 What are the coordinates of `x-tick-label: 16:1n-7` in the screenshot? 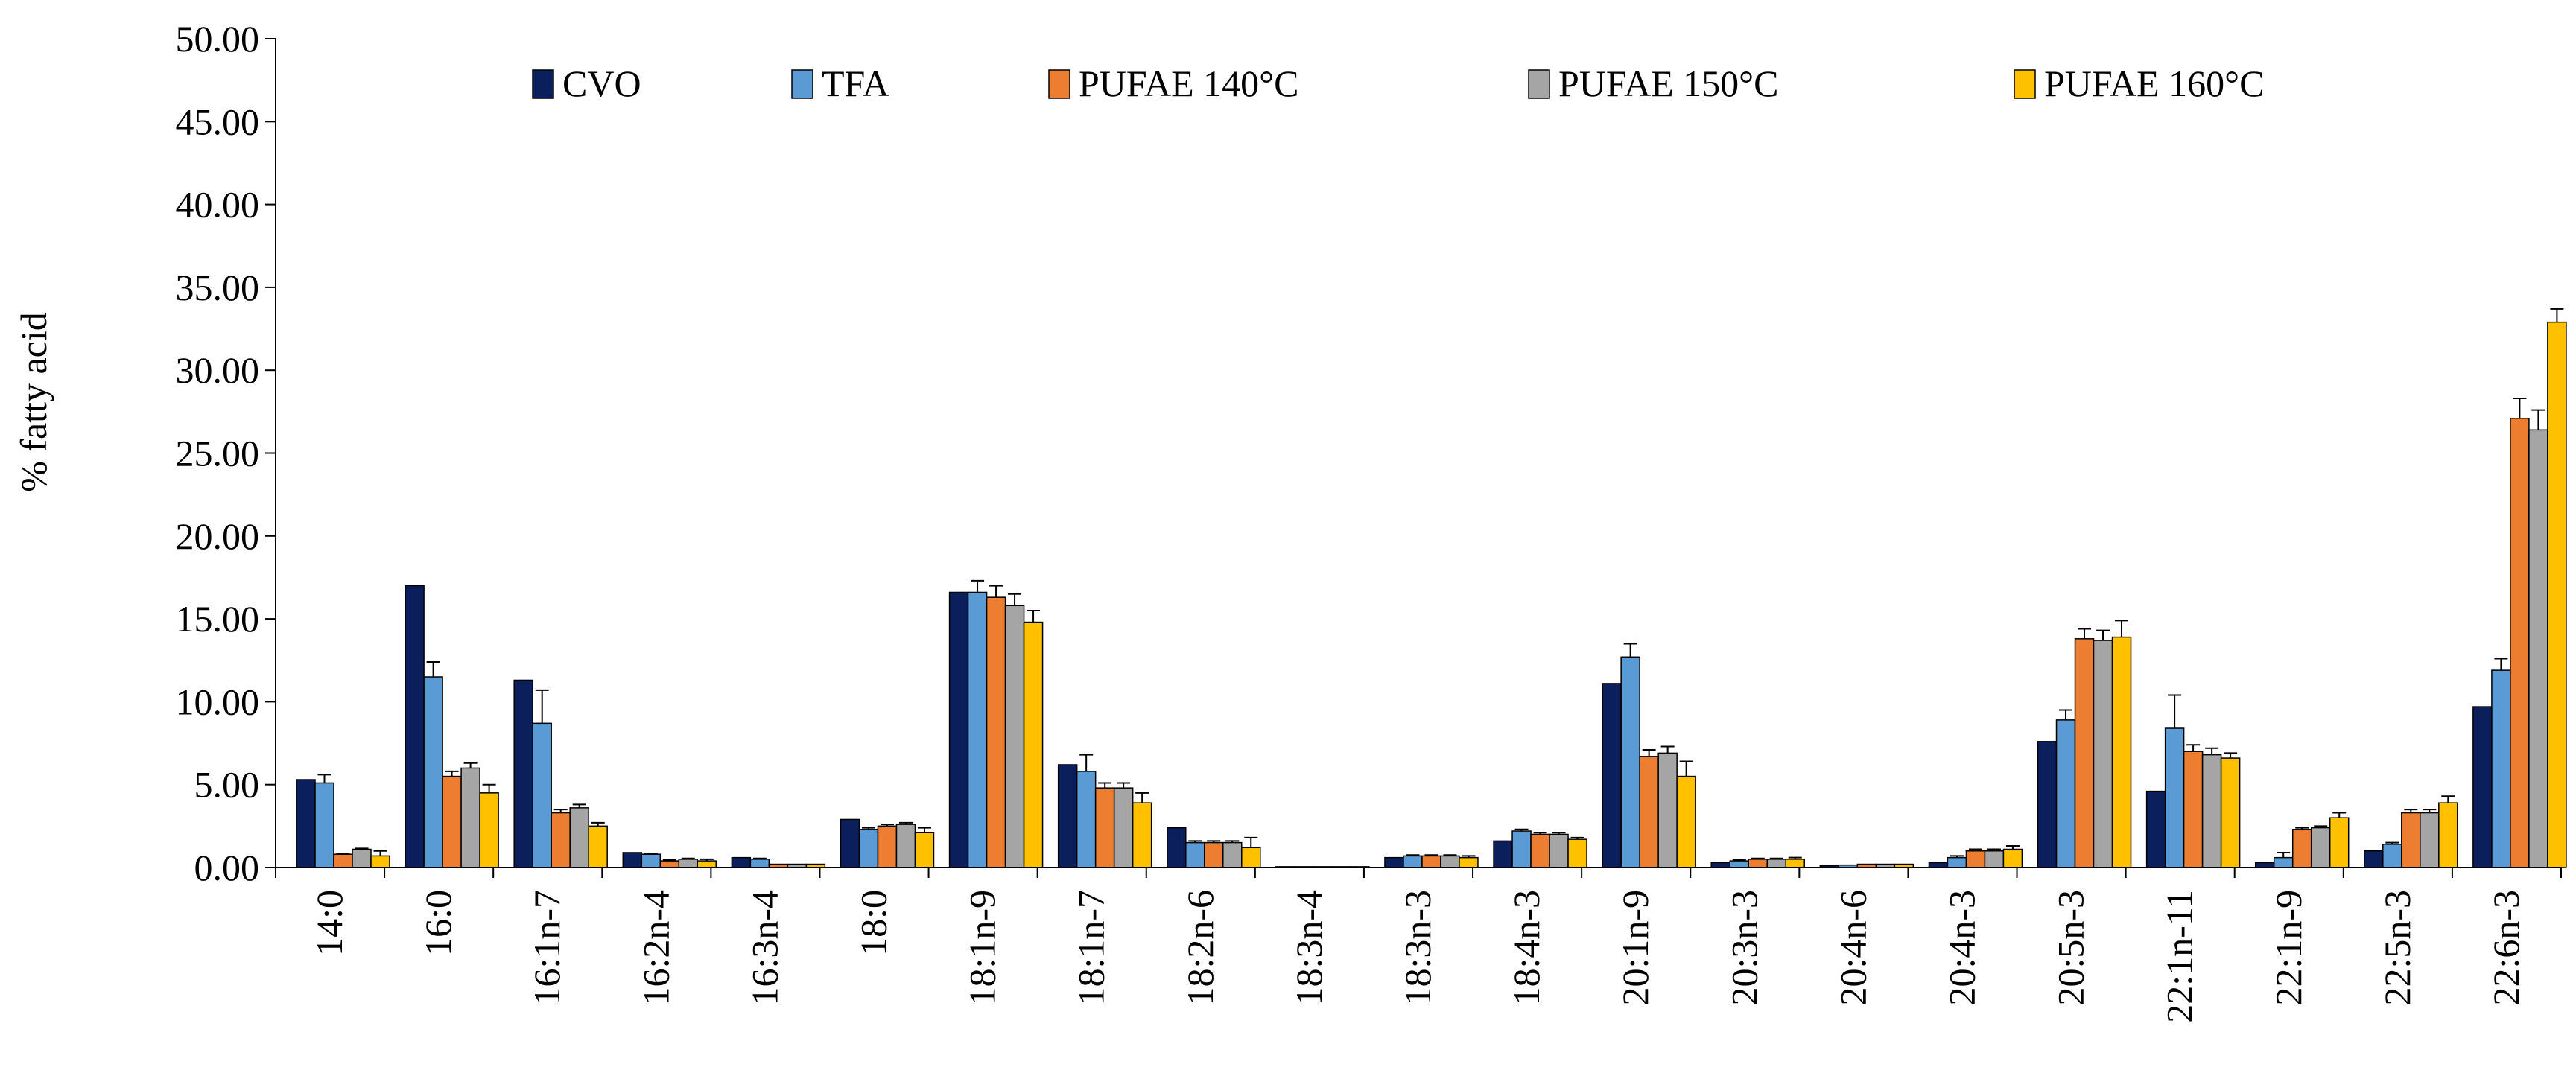 It's located at (547, 948).